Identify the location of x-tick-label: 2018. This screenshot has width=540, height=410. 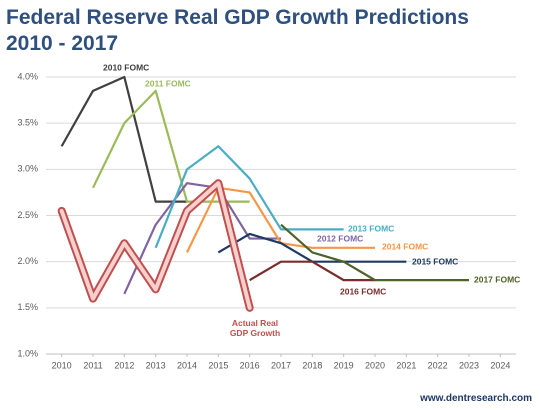
(312, 365).